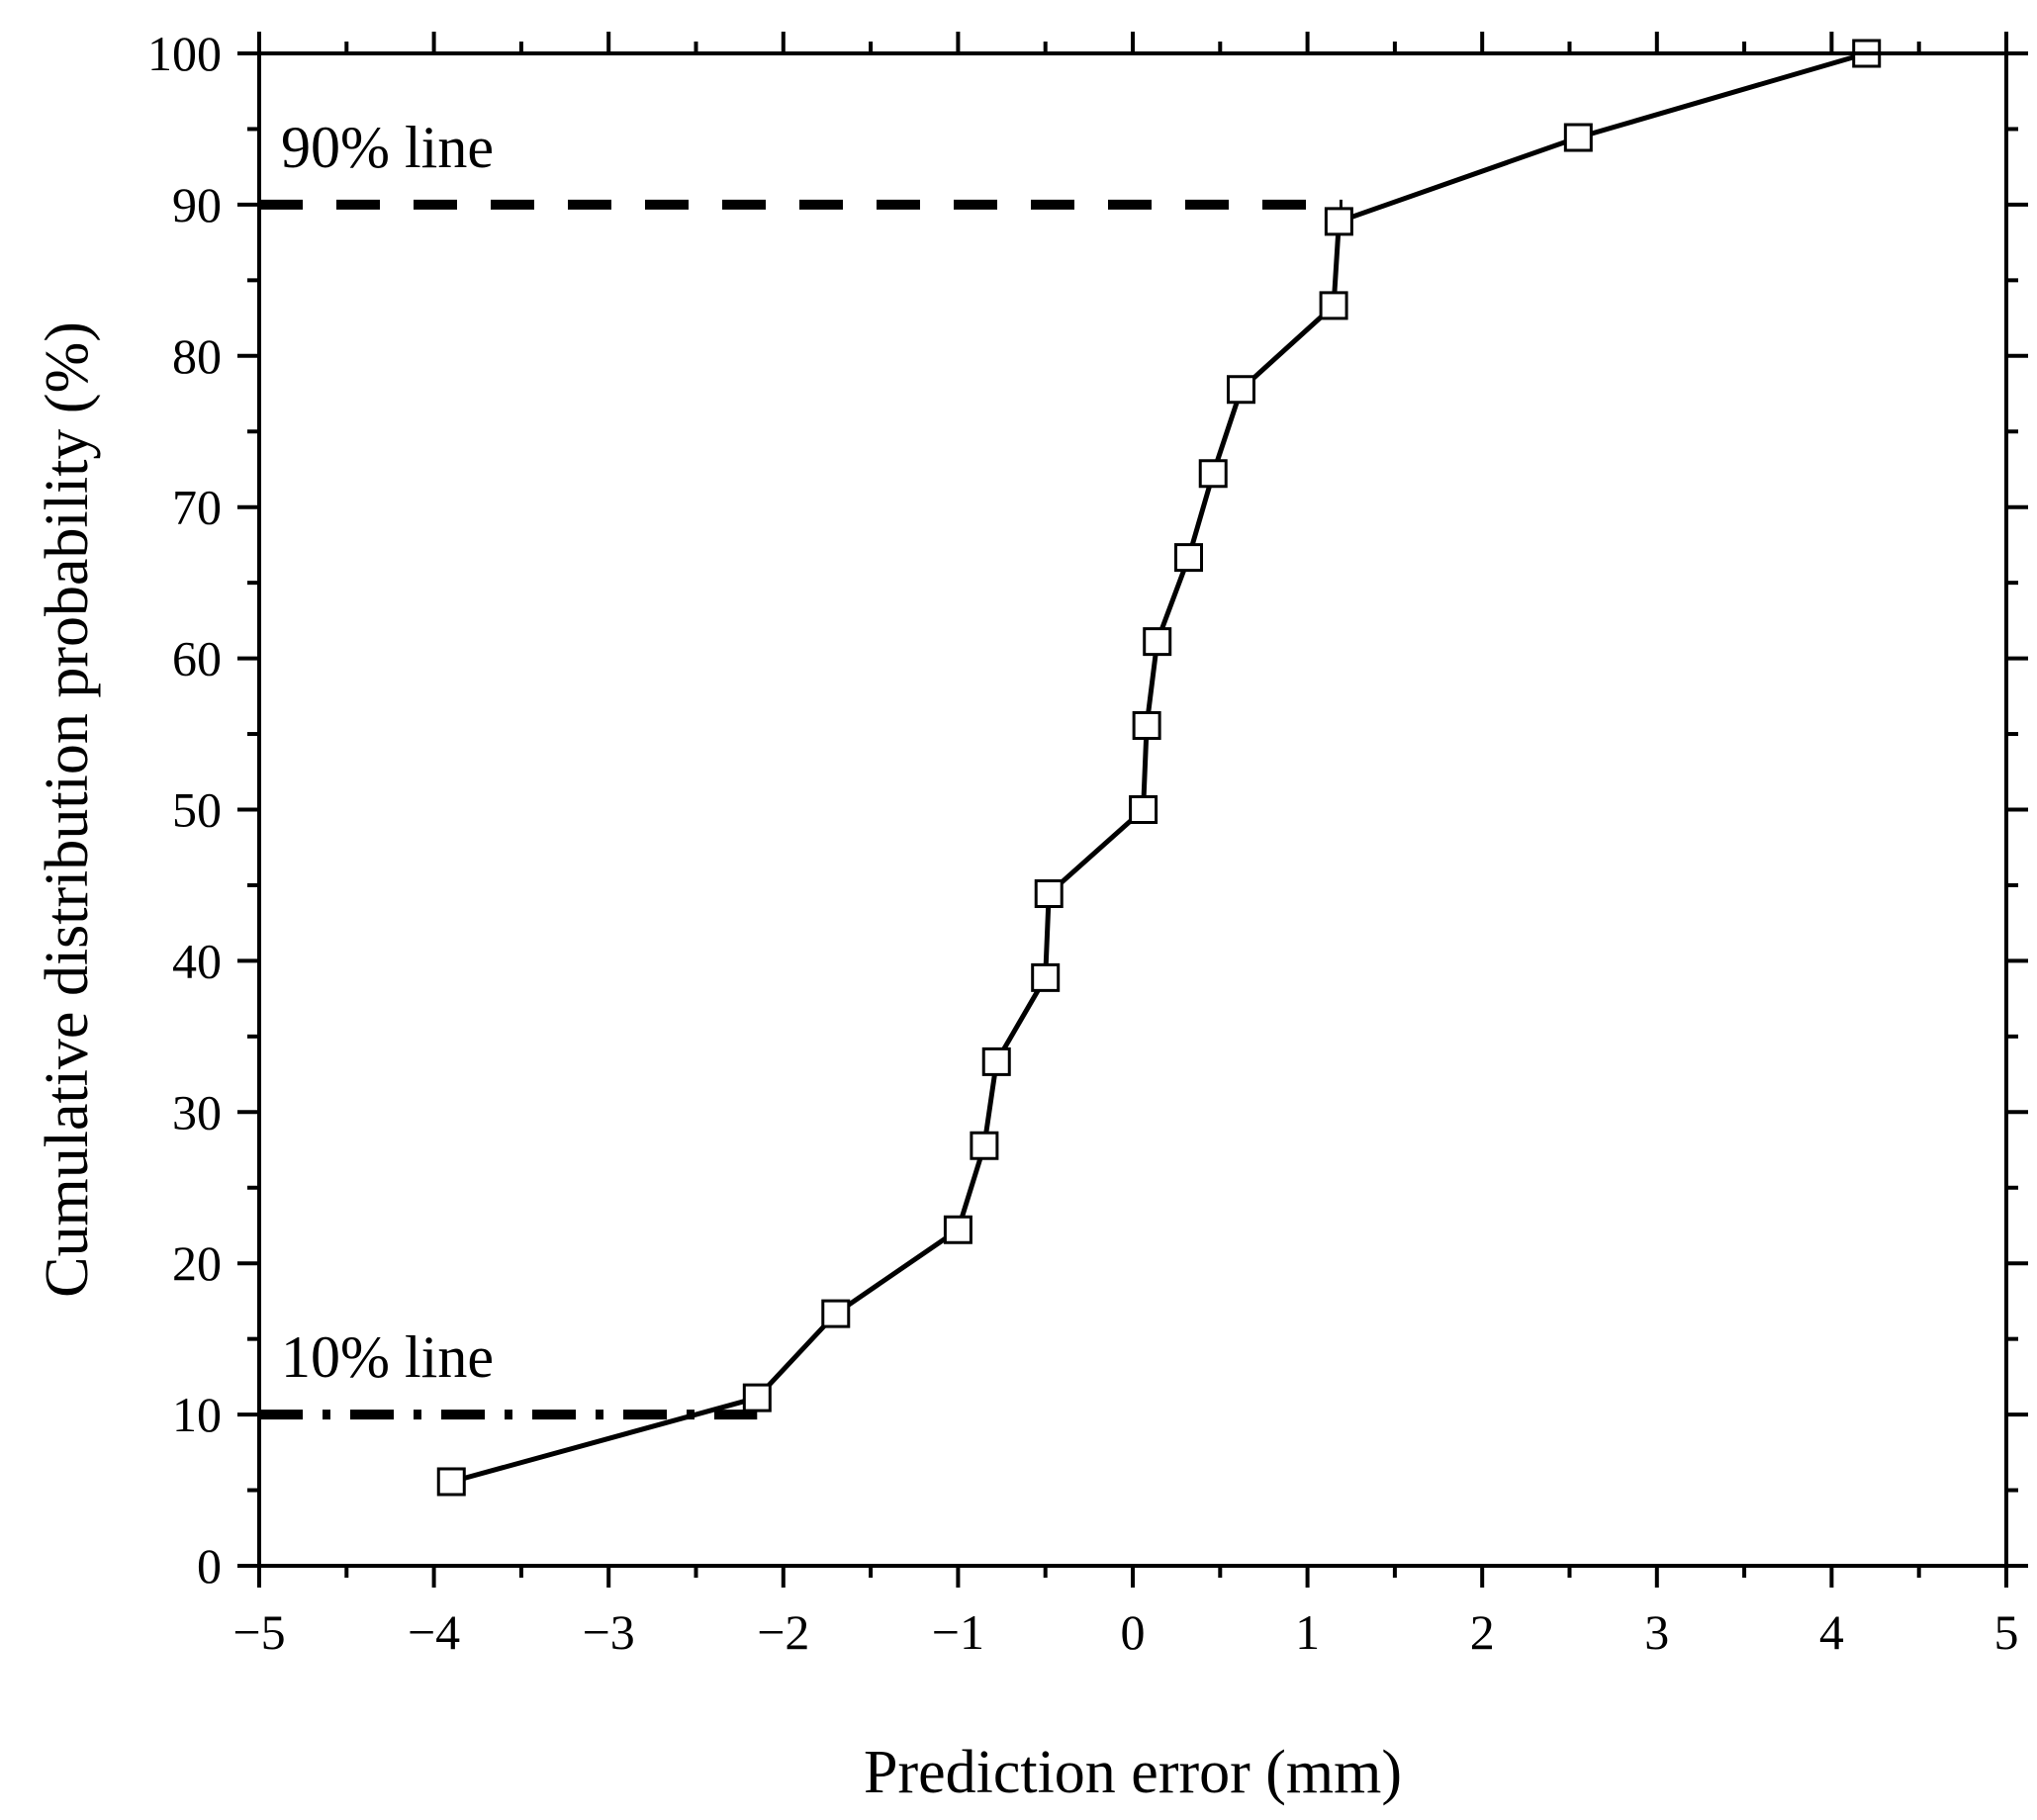 The image size is (2037, 1820). I want to click on x-tick-label: 2, so click(1482, 1632).